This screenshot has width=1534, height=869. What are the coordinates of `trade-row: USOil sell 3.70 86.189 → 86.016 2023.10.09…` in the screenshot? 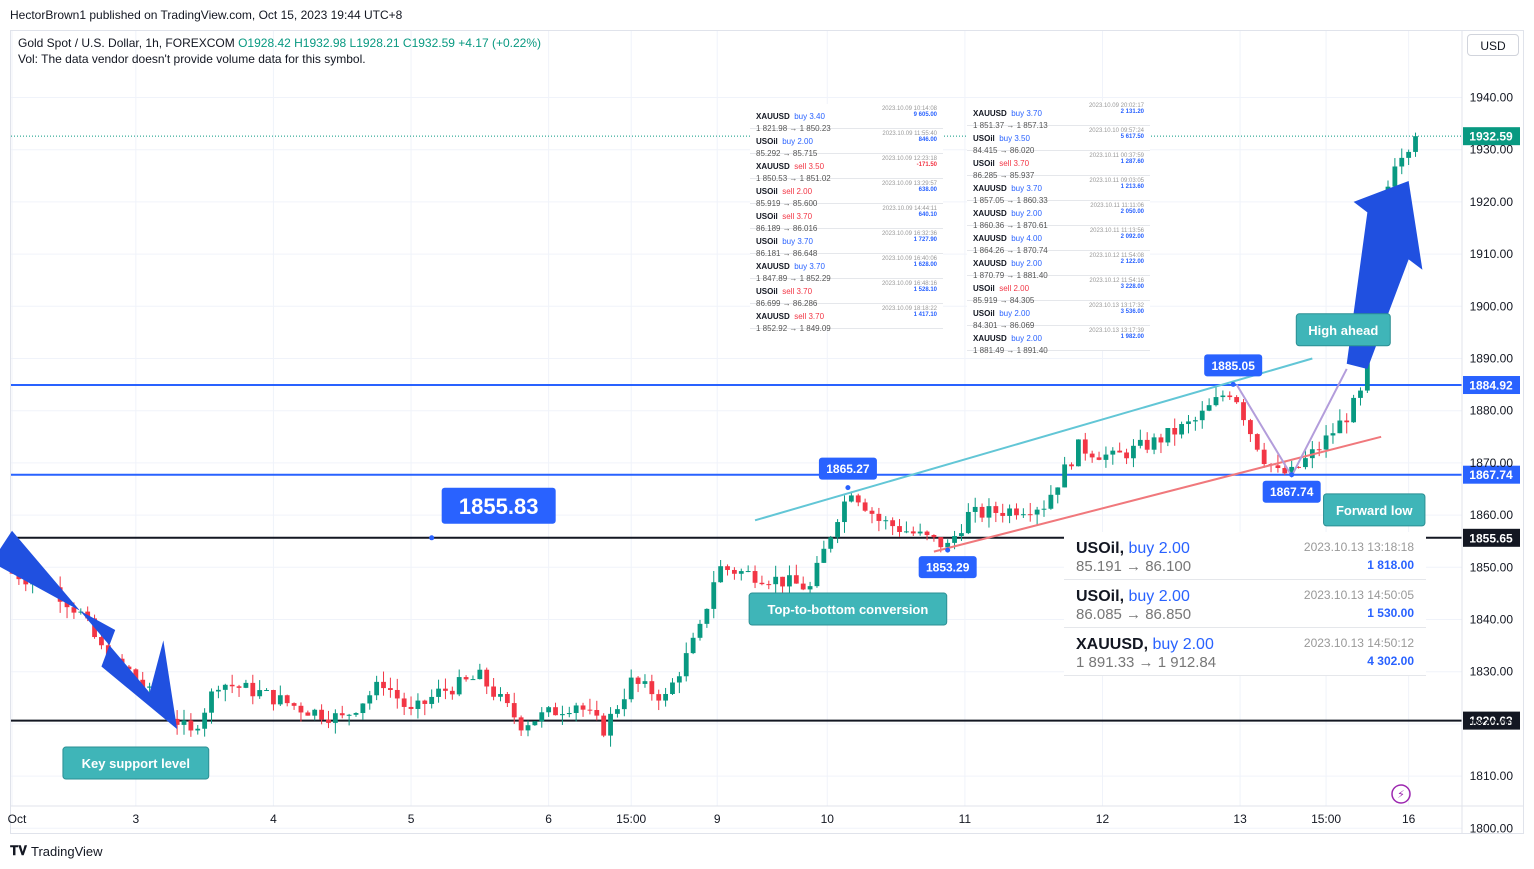 It's located at (846, 218).